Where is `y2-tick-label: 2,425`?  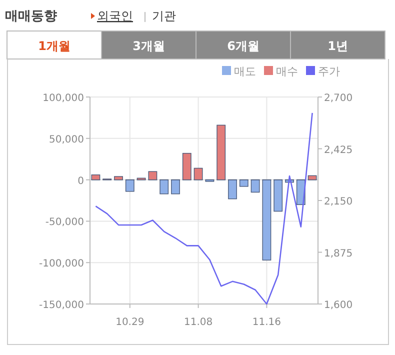 y2-tick-label: 2,425 is located at coordinates (338, 150).